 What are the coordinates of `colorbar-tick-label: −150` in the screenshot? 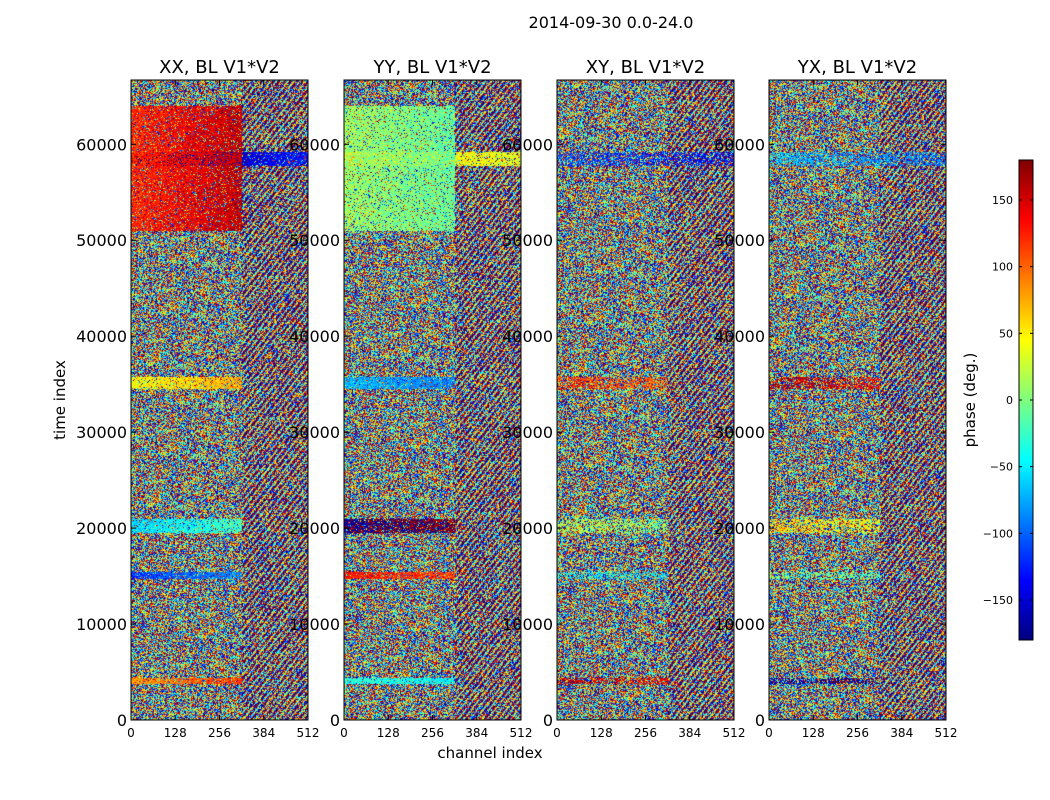 It's located at (998, 600).